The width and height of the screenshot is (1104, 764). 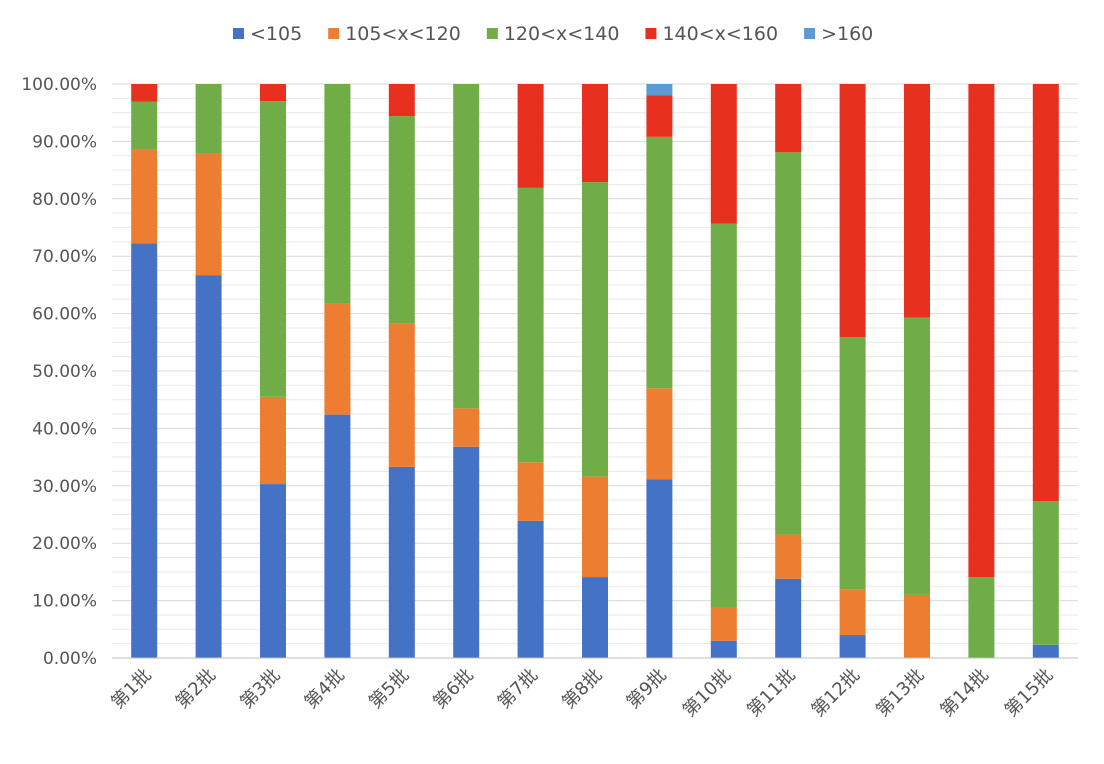 What do you see at coordinates (453, 689) in the screenshot?
I see `x-tick-label: 第6批` at bounding box center [453, 689].